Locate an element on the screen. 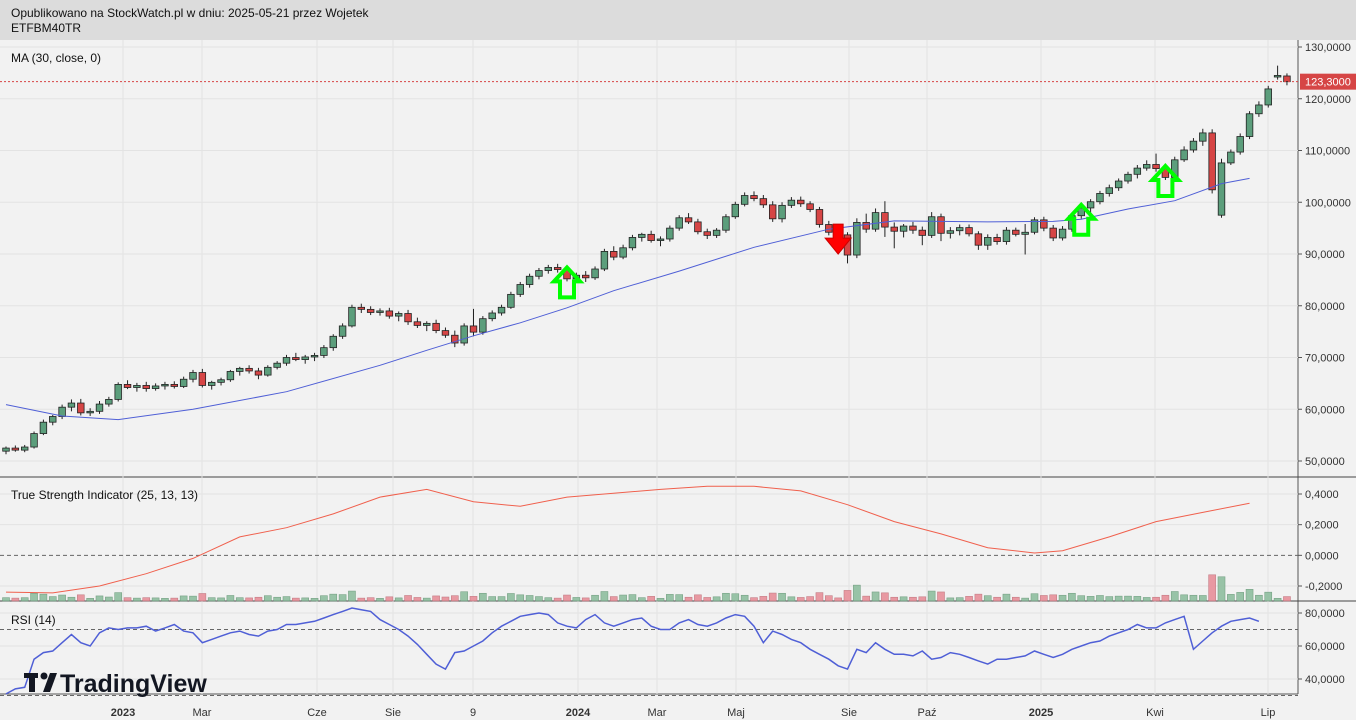  x-tick-label: Paź is located at coordinates (927, 713).